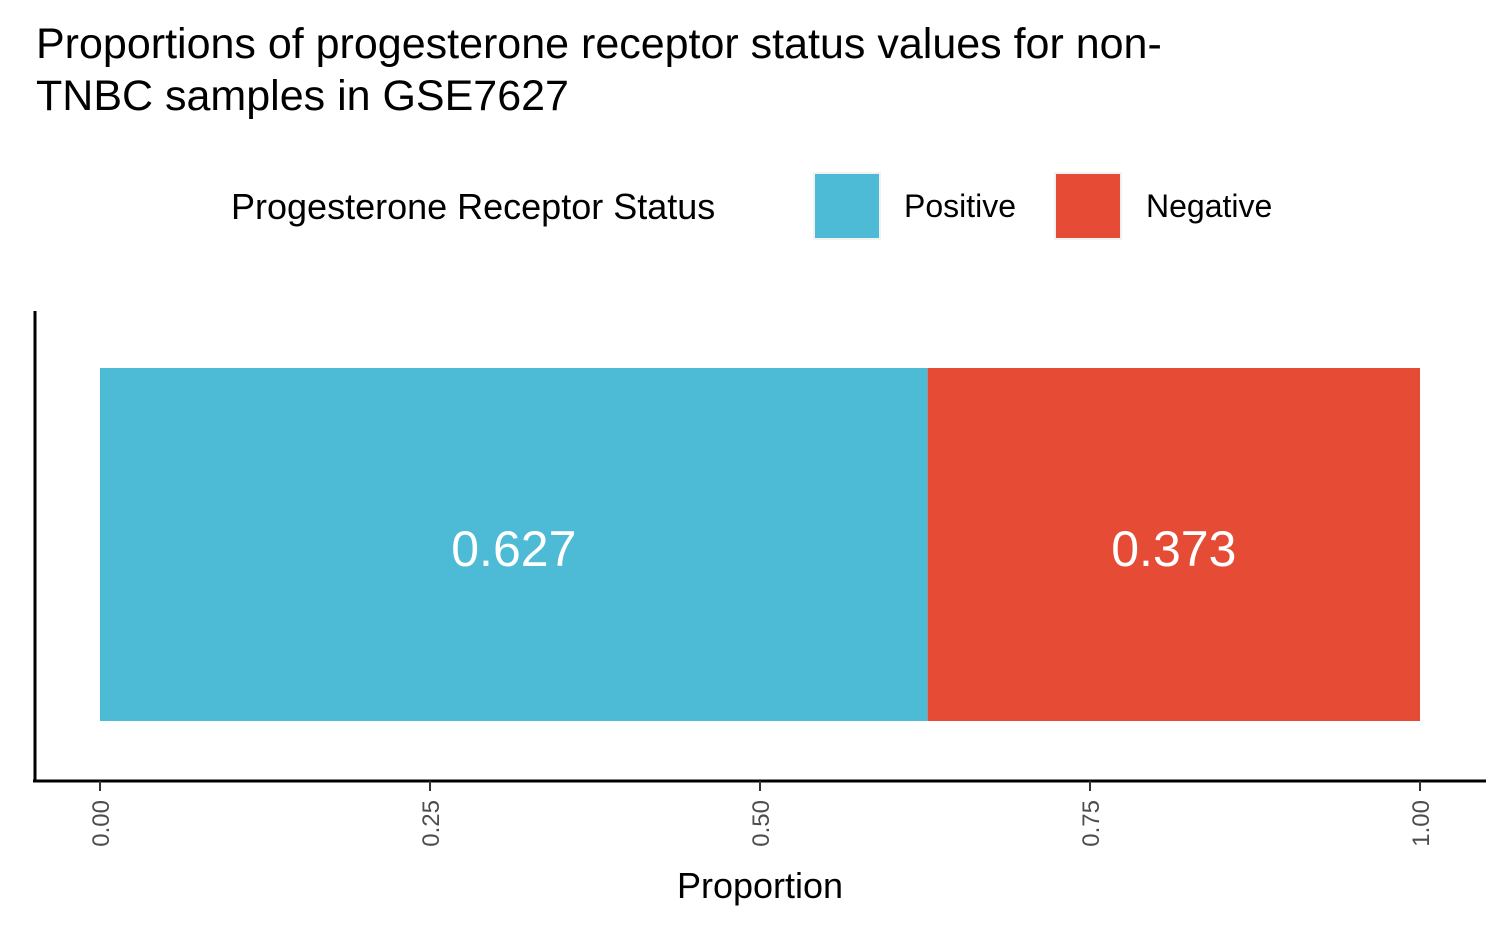  I want to click on legend-label-negative: Negative, so click(1209, 206).